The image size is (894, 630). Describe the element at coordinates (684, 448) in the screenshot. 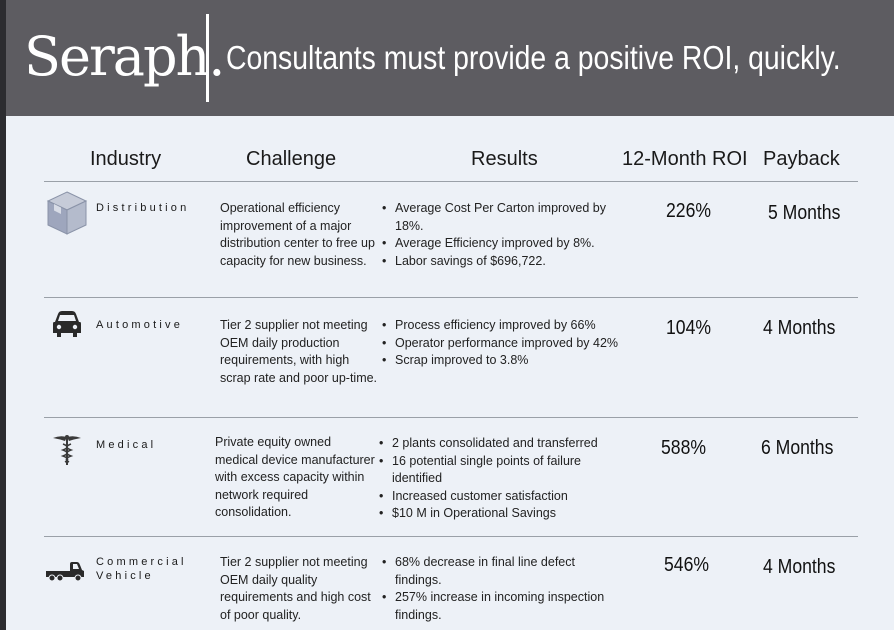

I see `roi-value: 588%` at that location.